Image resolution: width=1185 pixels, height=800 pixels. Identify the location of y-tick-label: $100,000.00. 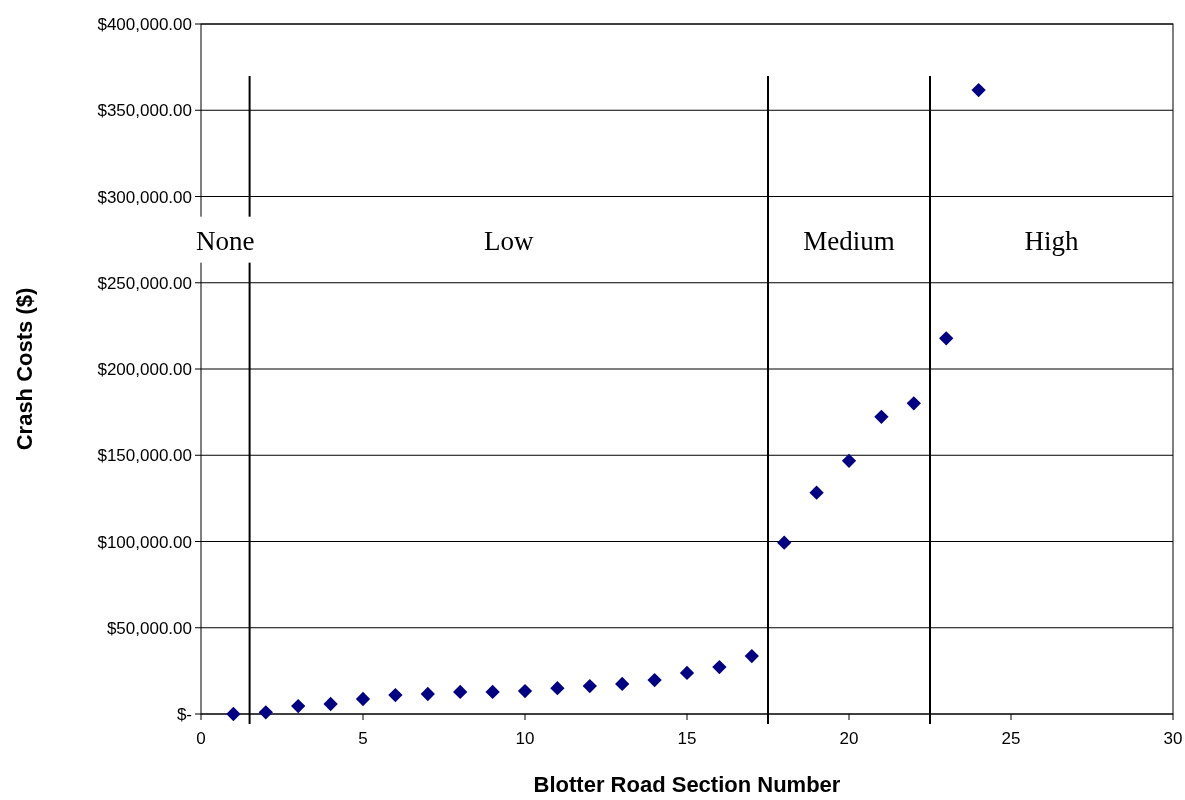
(144, 542).